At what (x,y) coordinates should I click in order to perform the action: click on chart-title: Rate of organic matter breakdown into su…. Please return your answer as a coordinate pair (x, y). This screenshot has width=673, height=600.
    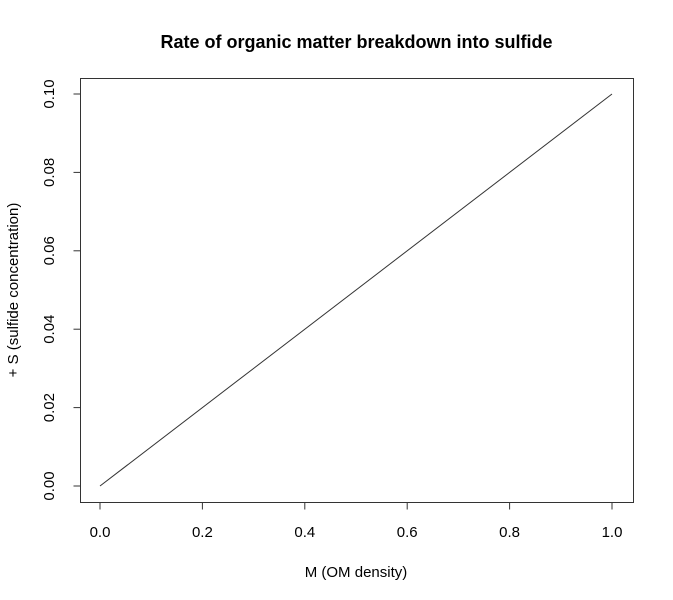
    Looking at the image, I should click on (356, 42).